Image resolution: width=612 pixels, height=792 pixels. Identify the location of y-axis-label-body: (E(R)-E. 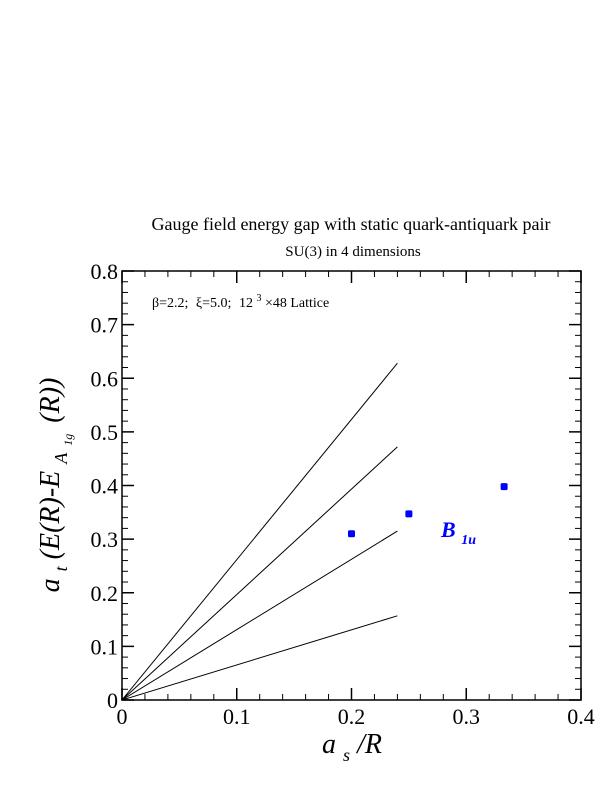
(50, 515).